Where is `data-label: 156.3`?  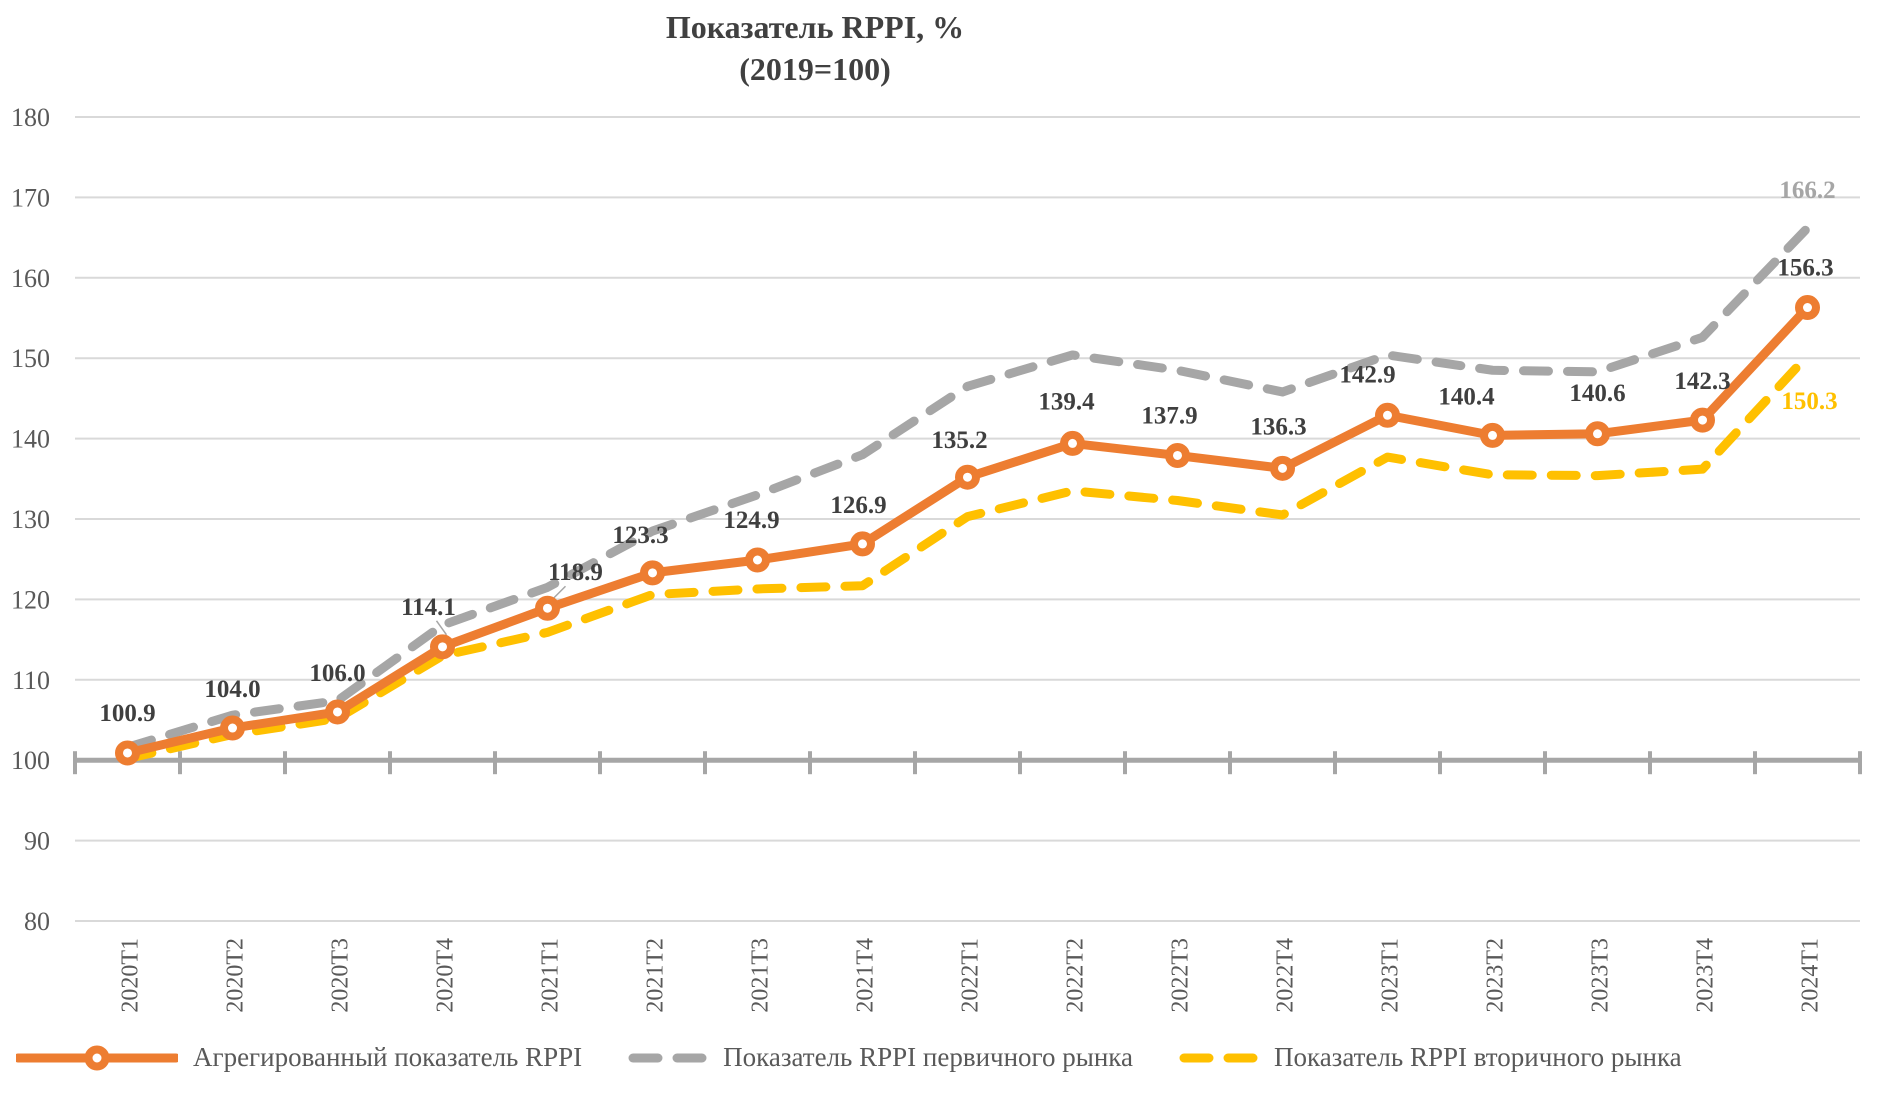
data-label: 156.3 is located at coordinates (1805, 268).